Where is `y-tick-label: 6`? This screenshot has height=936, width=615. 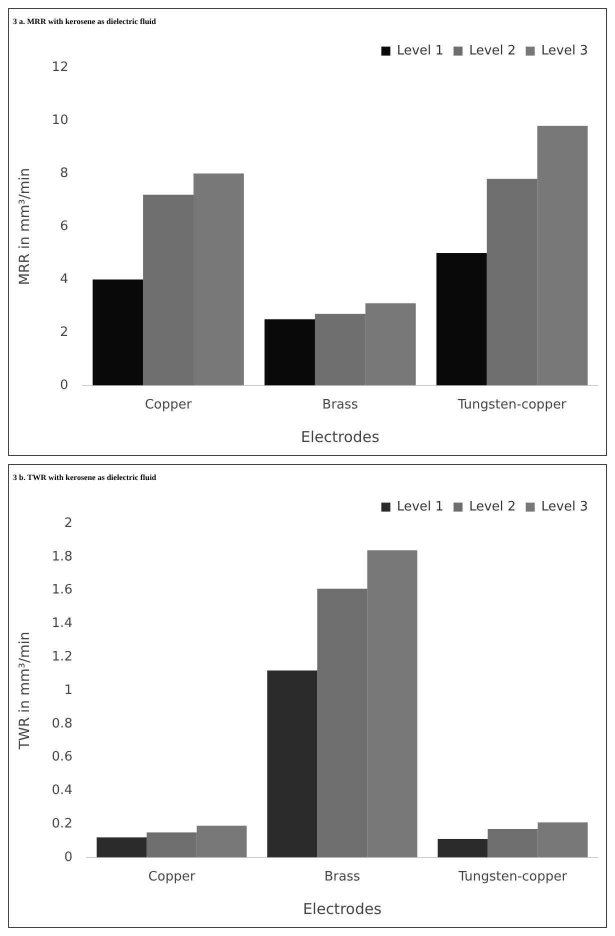
y-tick-label: 6 is located at coordinates (64, 226).